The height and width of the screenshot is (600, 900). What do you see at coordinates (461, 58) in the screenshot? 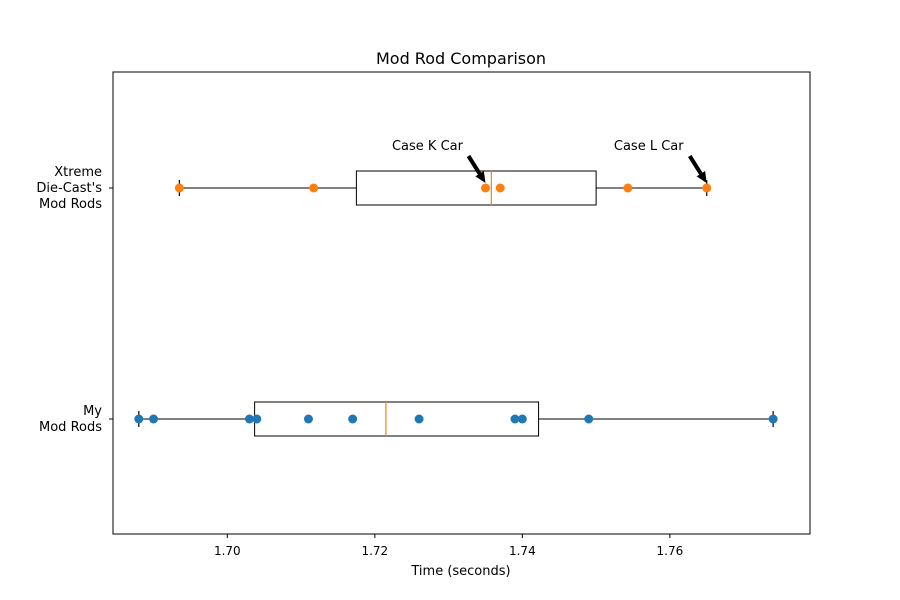
I see `chart-title: Mod Rod Comparison` at bounding box center [461, 58].